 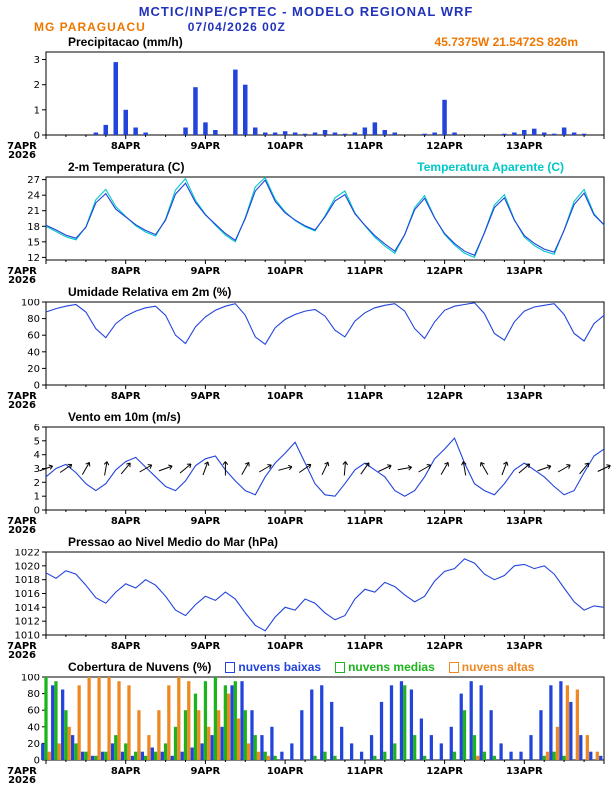 I want to click on run-datetime: 07/04/2026 00Z, so click(x=236, y=27).